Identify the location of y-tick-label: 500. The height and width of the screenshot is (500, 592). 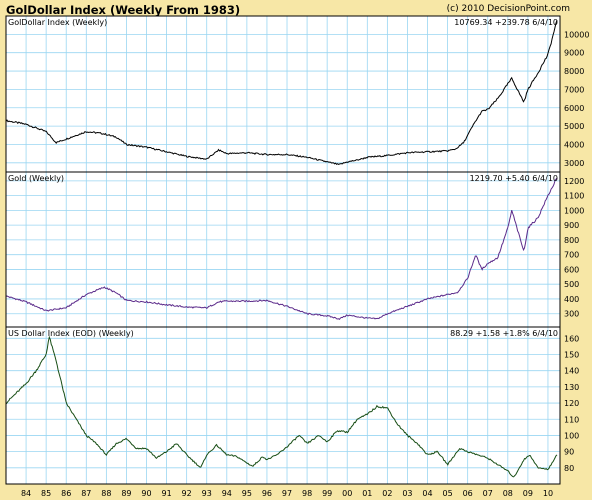
(571, 284).